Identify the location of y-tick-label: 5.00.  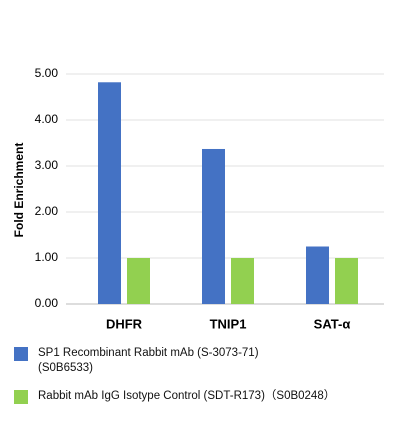
(47, 73).